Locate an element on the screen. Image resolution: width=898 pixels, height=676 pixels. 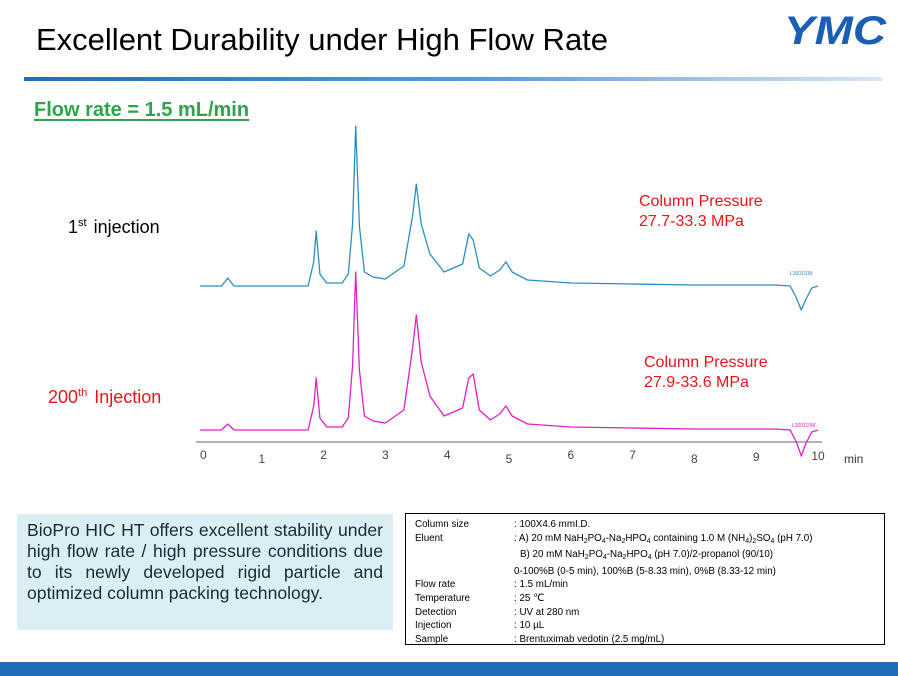
condition-value: : 10 µL is located at coordinates (529, 626).